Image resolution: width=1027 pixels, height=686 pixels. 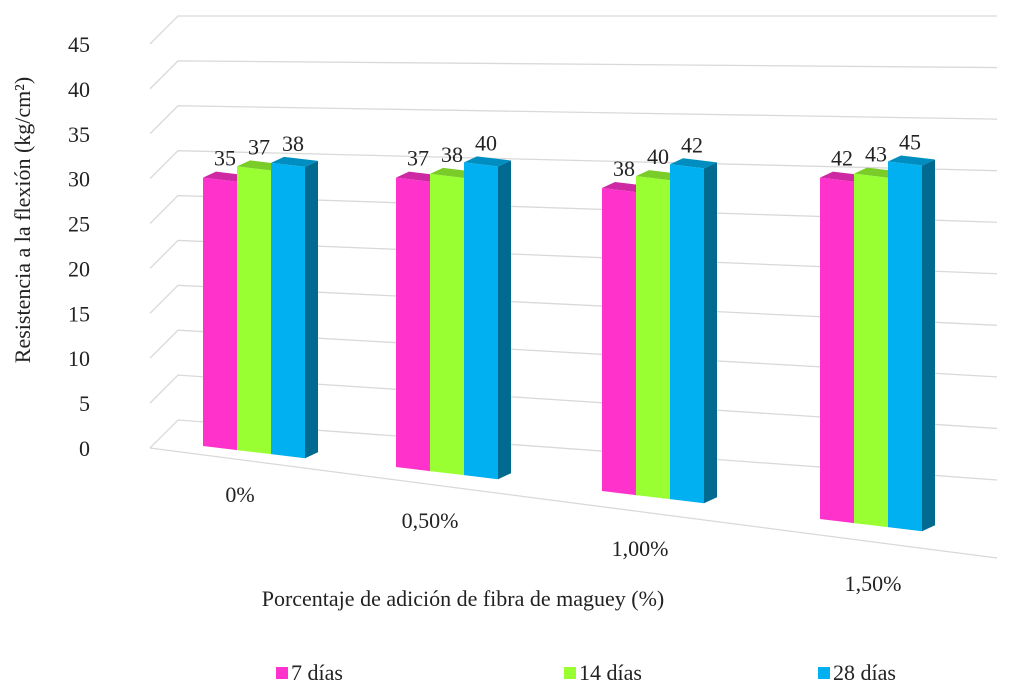 What do you see at coordinates (910, 141) in the screenshot?
I see `data-label: 45` at bounding box center [910, 141].